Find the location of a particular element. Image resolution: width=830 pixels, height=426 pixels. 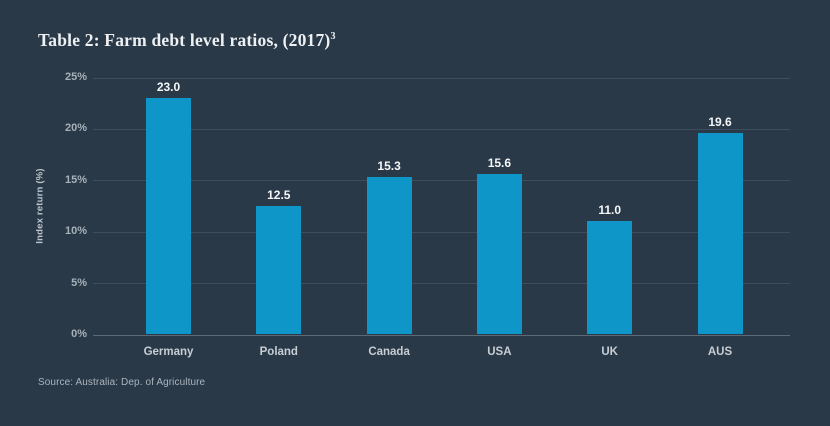

bar-germany is located at coordinates (168, 215).